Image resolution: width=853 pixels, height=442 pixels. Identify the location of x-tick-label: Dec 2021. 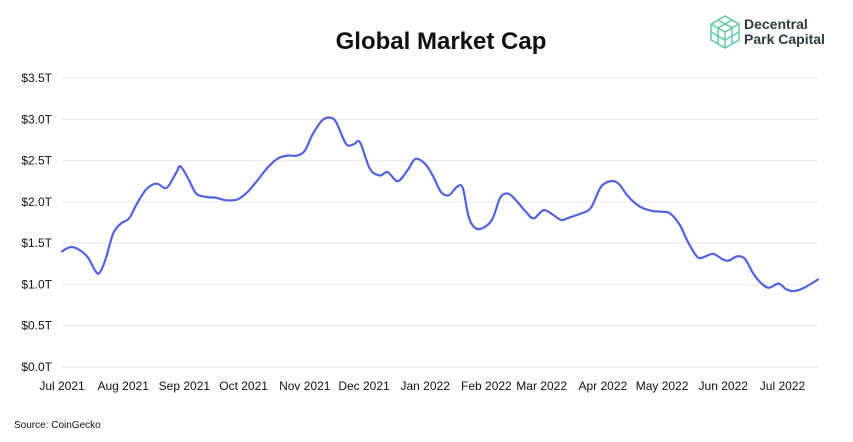
(364, 386).